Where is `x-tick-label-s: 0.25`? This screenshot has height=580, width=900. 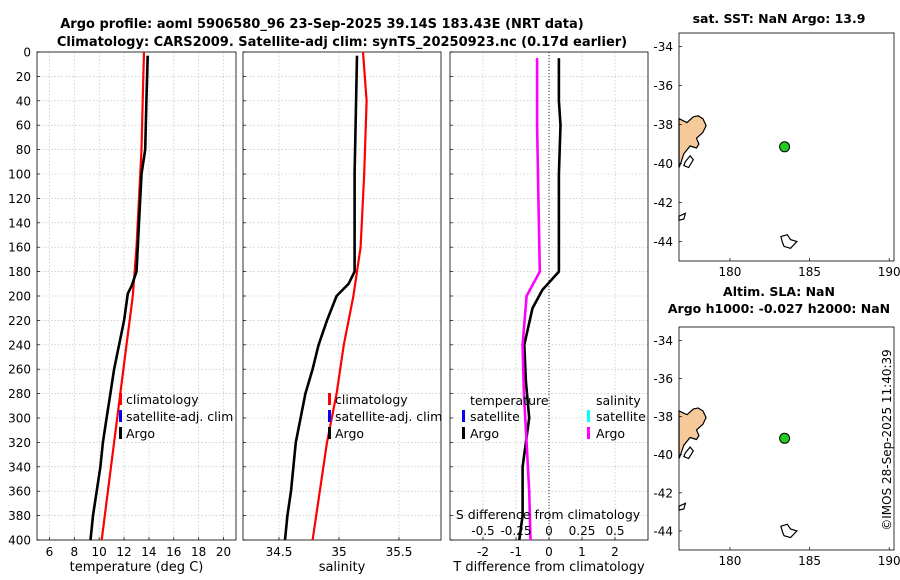 x-tick-label-s: 0.25 is located at coordinates (582, 531).